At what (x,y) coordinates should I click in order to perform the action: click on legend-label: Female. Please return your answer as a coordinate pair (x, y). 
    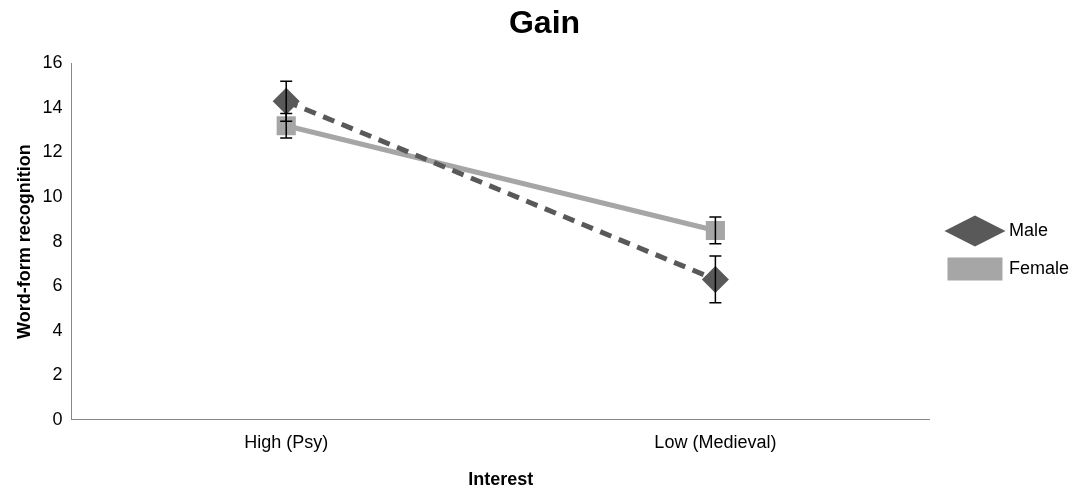
    Looking at the image, I should click on (1039, 267).